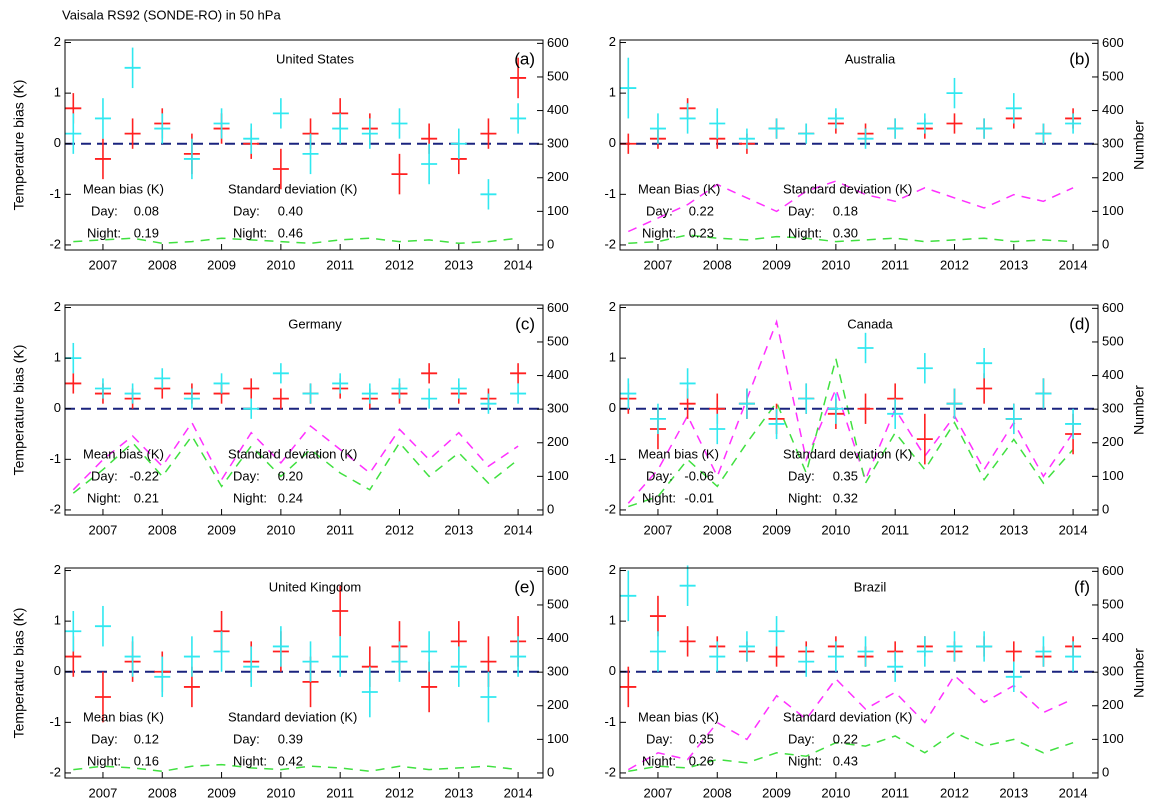  I want to click on mean-night: 0.23, so click(701, 232).